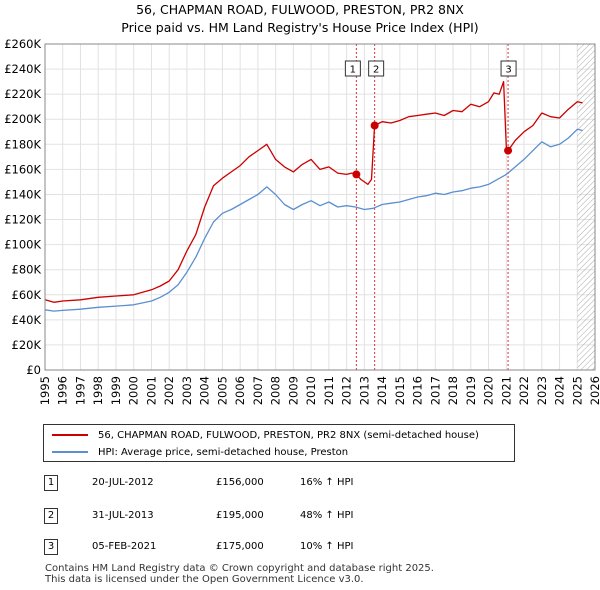  I want to click on sale-row-1: 1 20-JUL-2012 £156,000 16% ↑ HPI, so click(254, 484).